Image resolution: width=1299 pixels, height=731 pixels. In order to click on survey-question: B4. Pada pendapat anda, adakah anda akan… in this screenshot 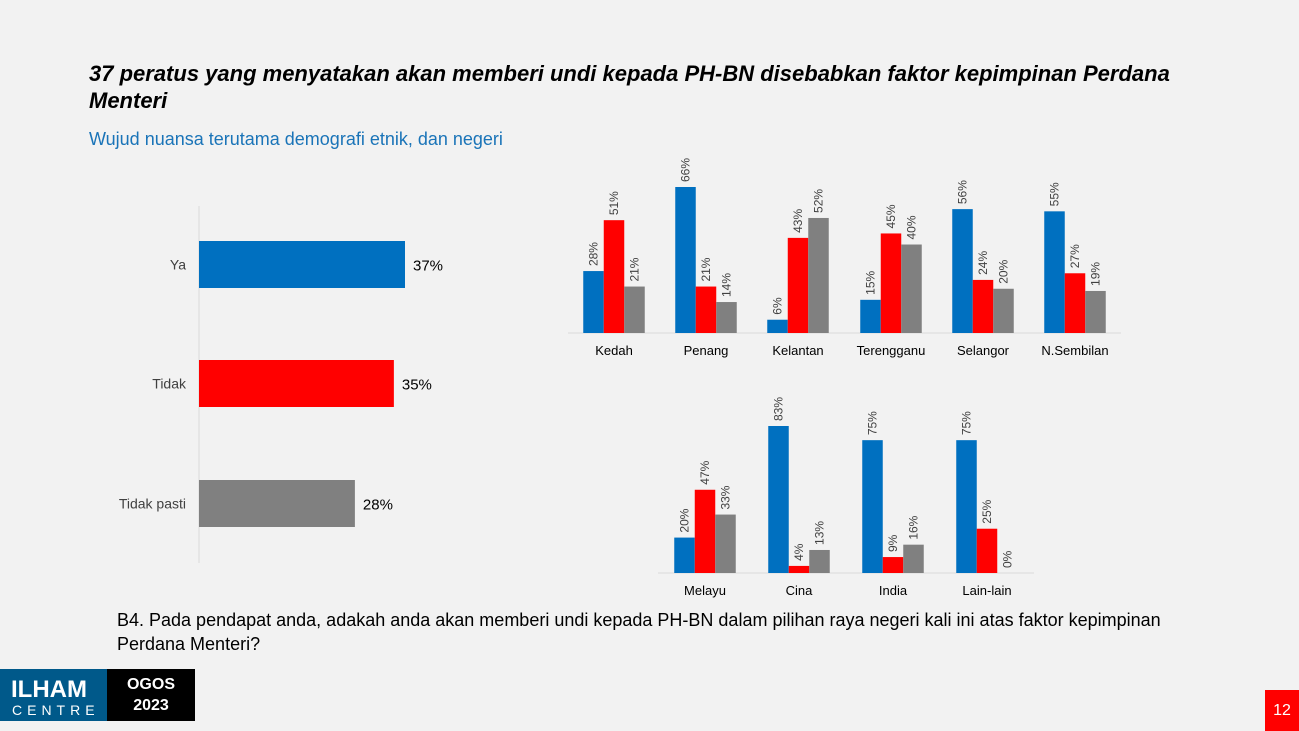, I will do `click(639, 632)`.